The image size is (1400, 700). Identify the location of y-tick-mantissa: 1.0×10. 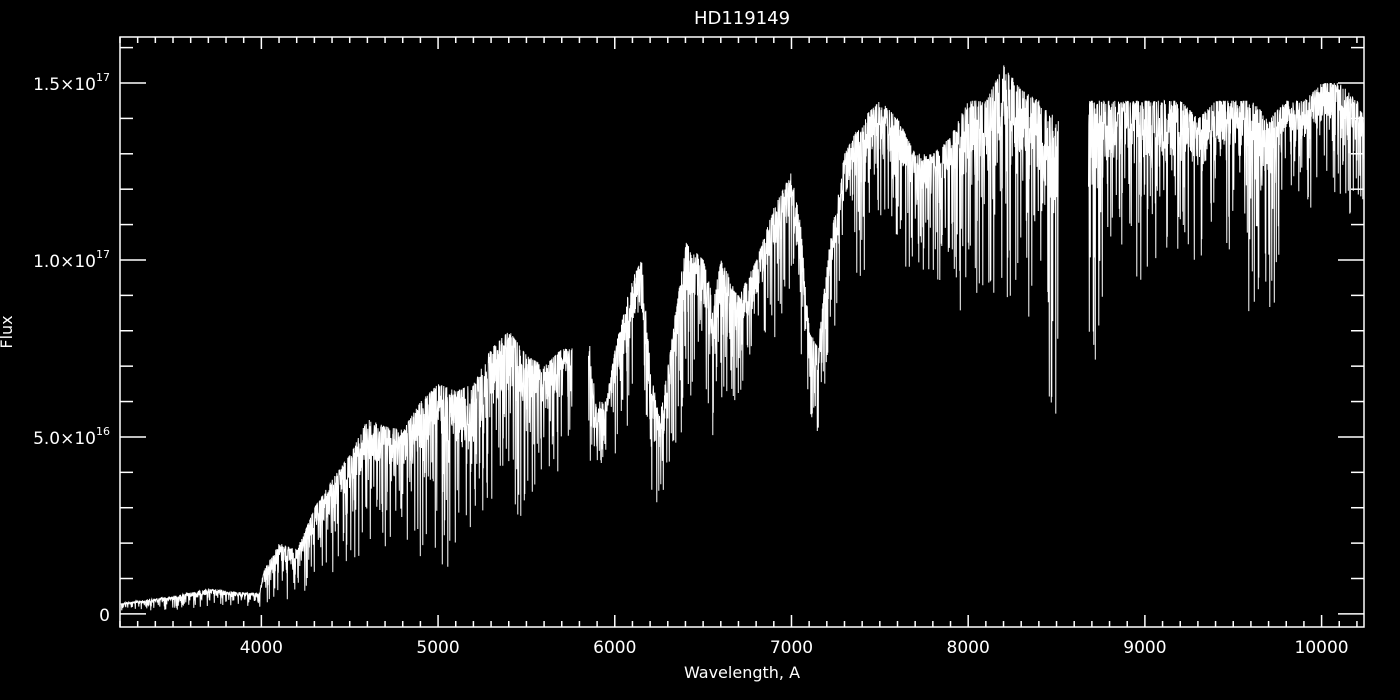
(64, 262).